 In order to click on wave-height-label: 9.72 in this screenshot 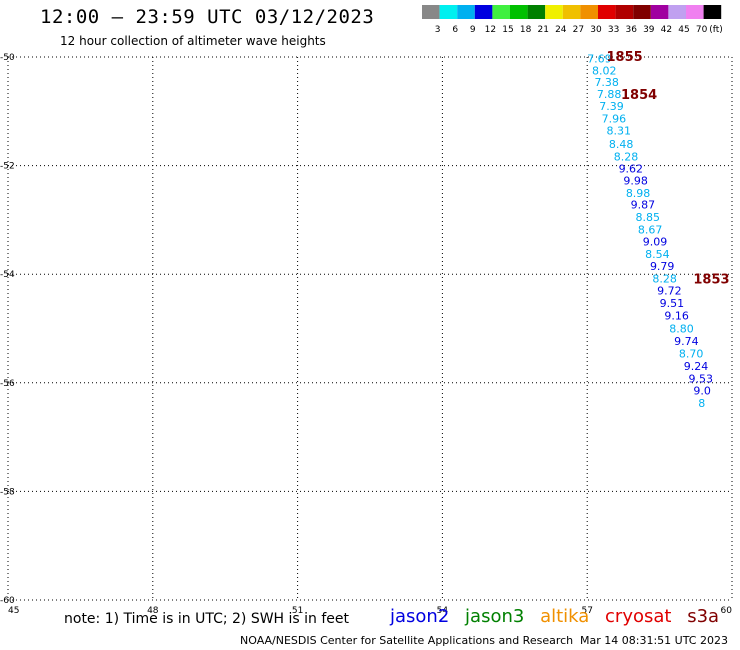, I will do `click(669, 290)`.